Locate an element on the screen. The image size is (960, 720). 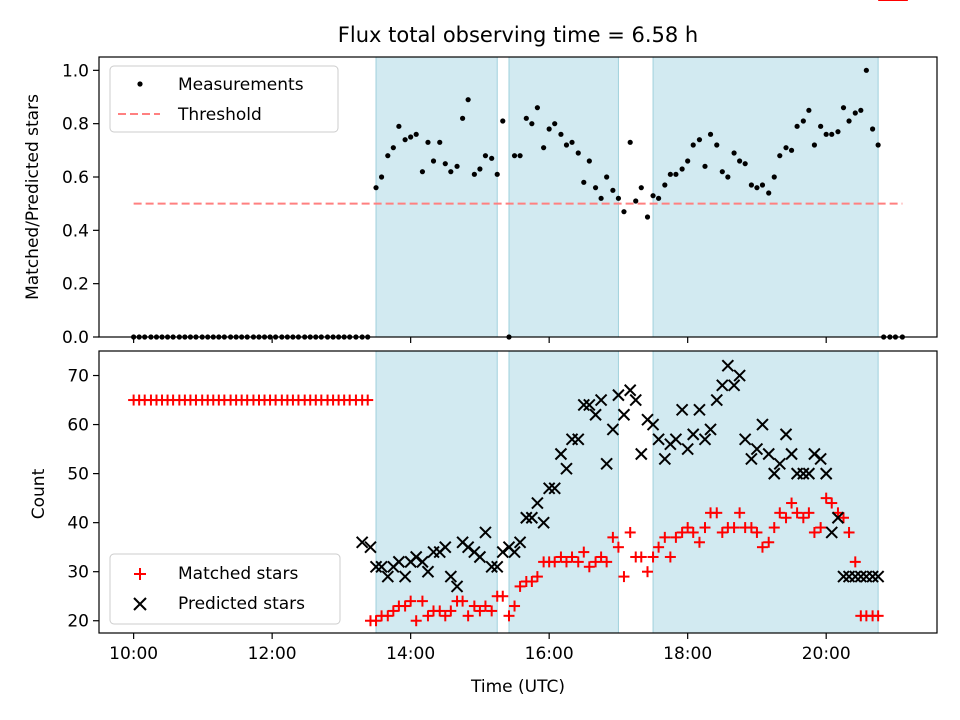
bottom-y-tick-label: 30 is located at coordinates (78, 573).